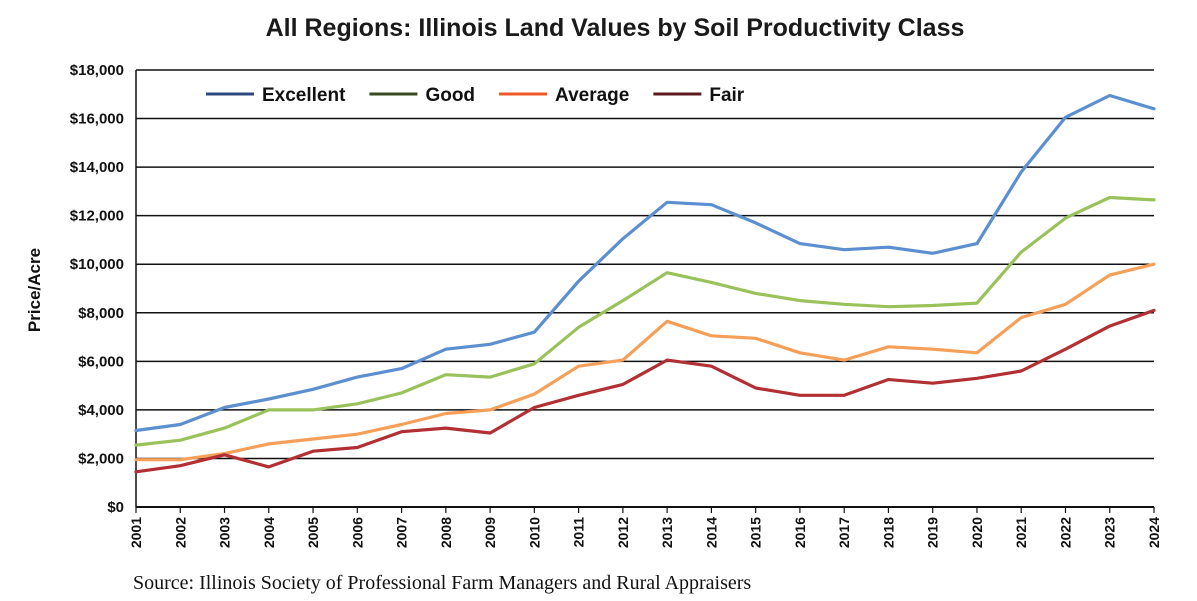 The image size is (1197, 601). Describe the element at coordinates (534, 532) in the screenshot. I see `x-tick-label: 2010` at that location.